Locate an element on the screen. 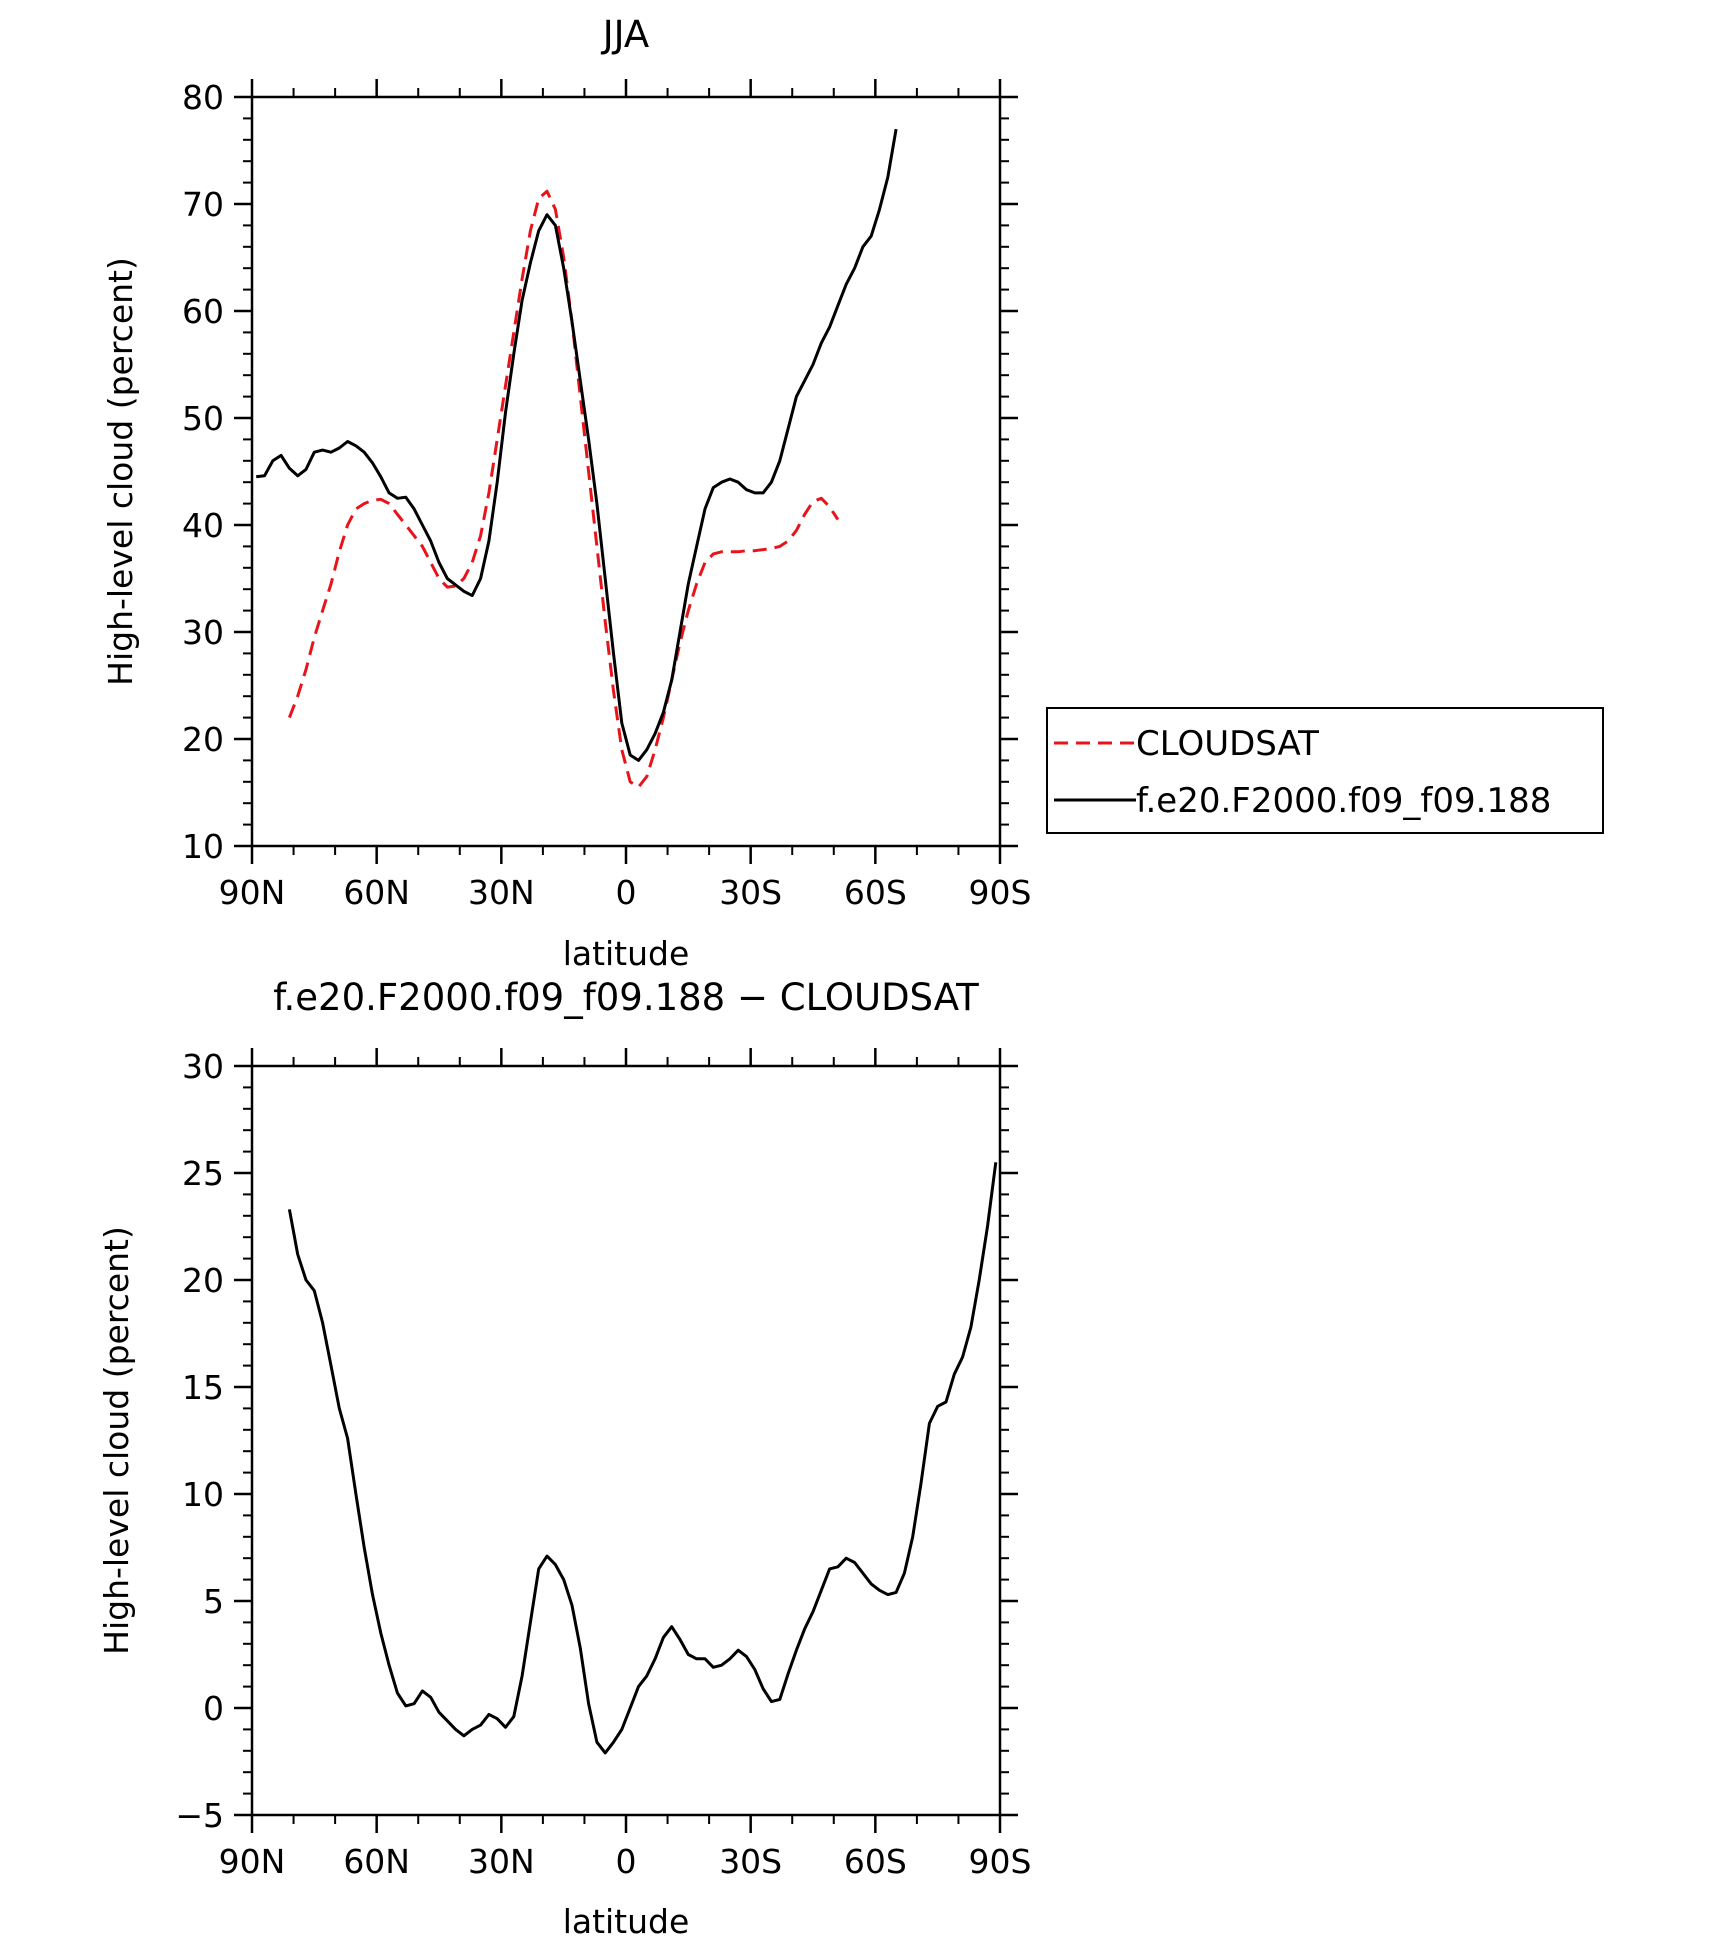 The image size is (1710, 1939). y-tick-label: 80 is located at coordinates (203, 97).